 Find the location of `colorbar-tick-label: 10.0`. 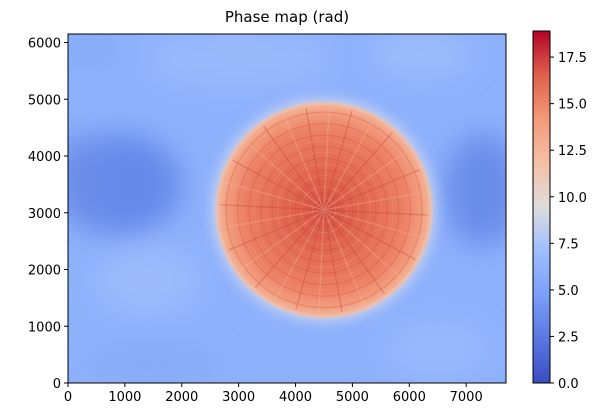

colorbar-tick-label: 10.0 is located at coordinates (572, 198).